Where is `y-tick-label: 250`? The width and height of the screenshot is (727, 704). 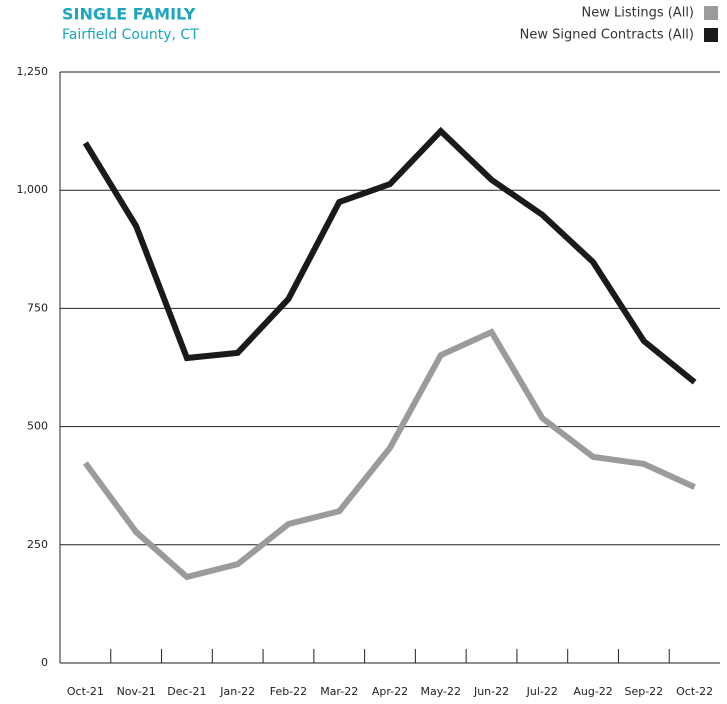
y-tick-label: 250 is located at coordinates (37, 544).